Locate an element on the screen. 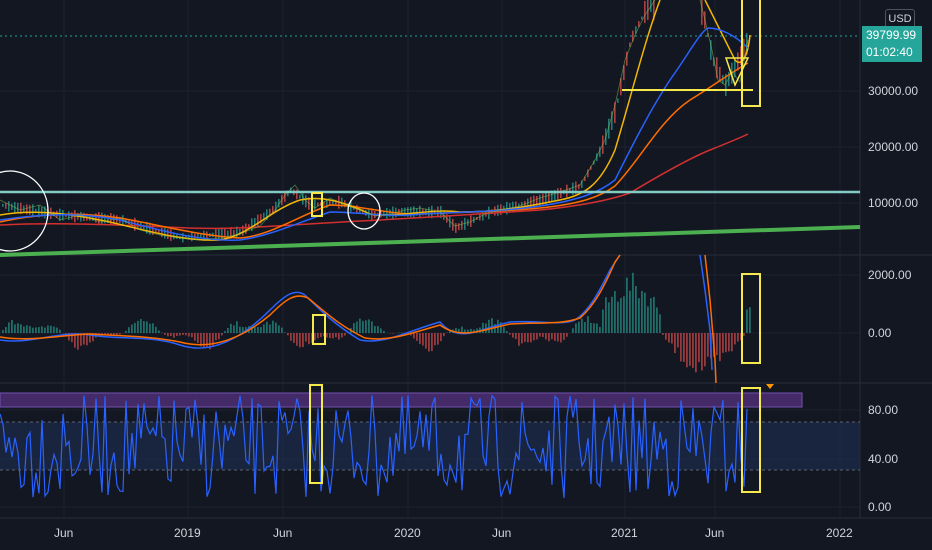 The height and width of the screenshot is (550, 932). alert-marker-icon is located at coordinates (770, 386).